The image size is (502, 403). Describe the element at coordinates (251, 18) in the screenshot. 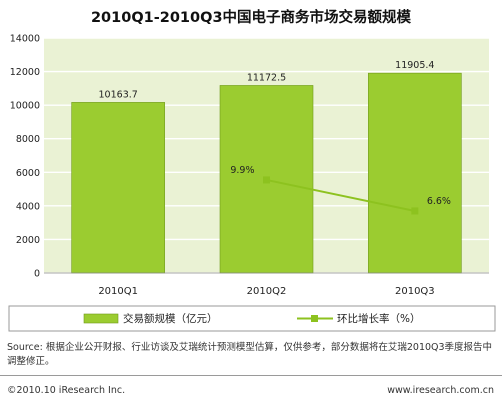

I see `chart-title: 2010Q1-2010Q3中国电子商务市场交易额规模` at that location.